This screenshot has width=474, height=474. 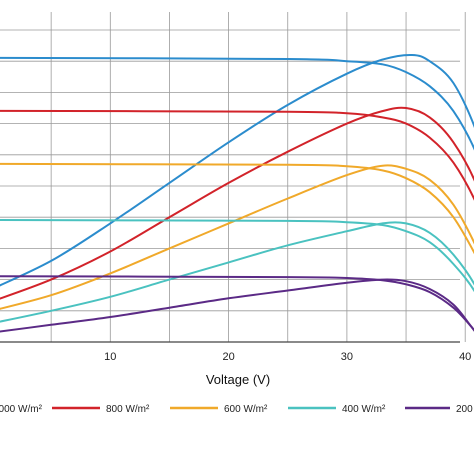 What do you see at coordinates (347, 357) in the screenshot?
I see `x-tick-label: 30` at bounding box center [347, 357].